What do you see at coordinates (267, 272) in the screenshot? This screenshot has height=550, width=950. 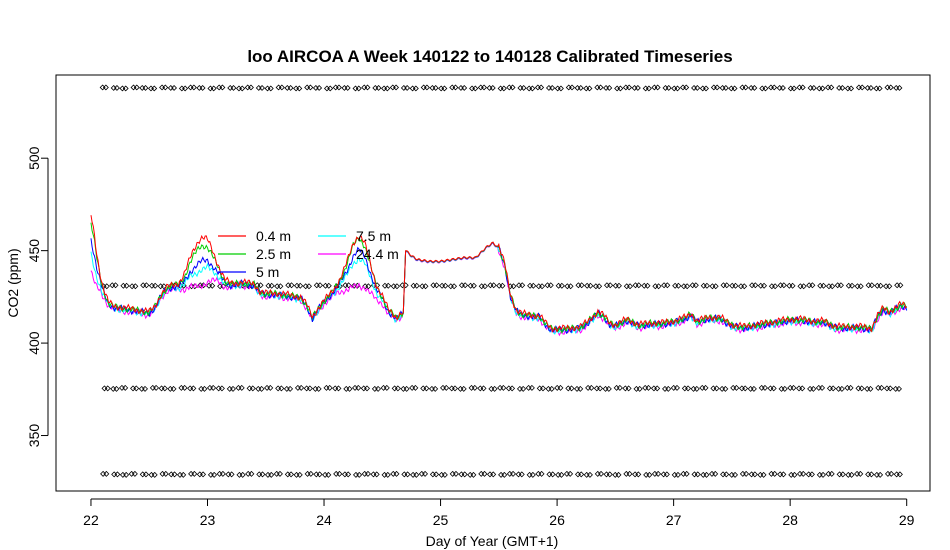 I see `legend-label: 5 m` at bounding box center [267, 272].